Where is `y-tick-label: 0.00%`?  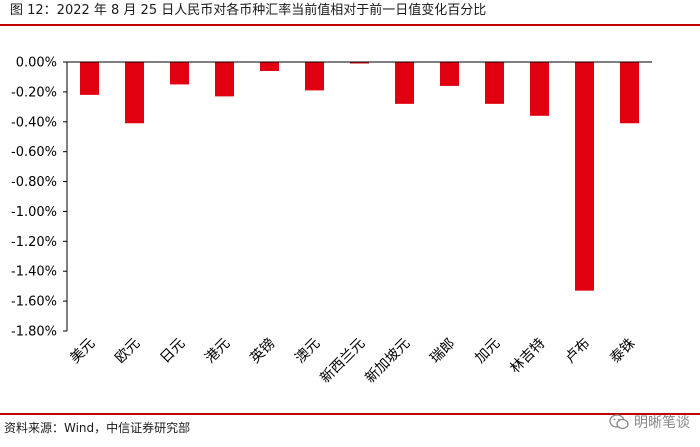
y-tick-label: 0.00% is located at coordinates (36, 63).